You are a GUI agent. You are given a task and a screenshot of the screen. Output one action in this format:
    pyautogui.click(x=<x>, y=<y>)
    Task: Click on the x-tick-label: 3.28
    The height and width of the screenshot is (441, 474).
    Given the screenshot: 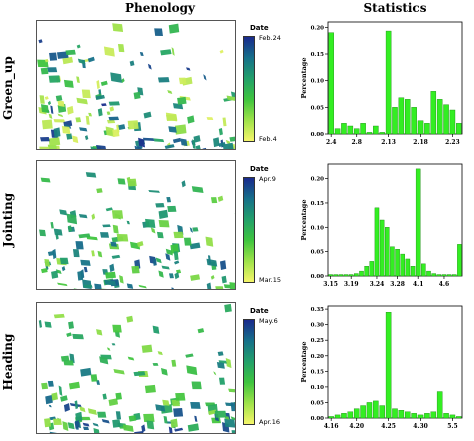 What is the action you would take?
    pyautogui.click(x=397, y=284)
    